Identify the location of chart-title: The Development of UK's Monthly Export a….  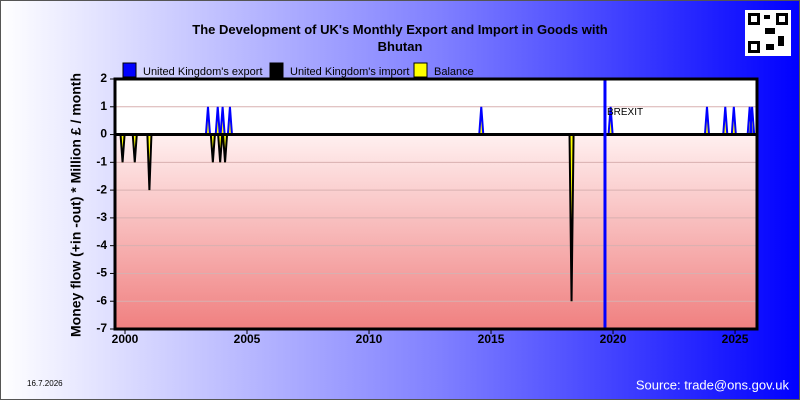
(400, 38).